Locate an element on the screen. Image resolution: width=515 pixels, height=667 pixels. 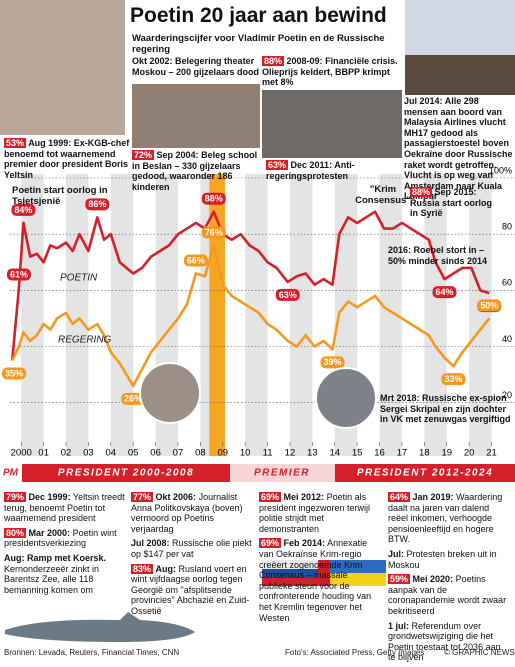
event-text: Russia start oorlog in Syrië is located at coordinates (451, 208).